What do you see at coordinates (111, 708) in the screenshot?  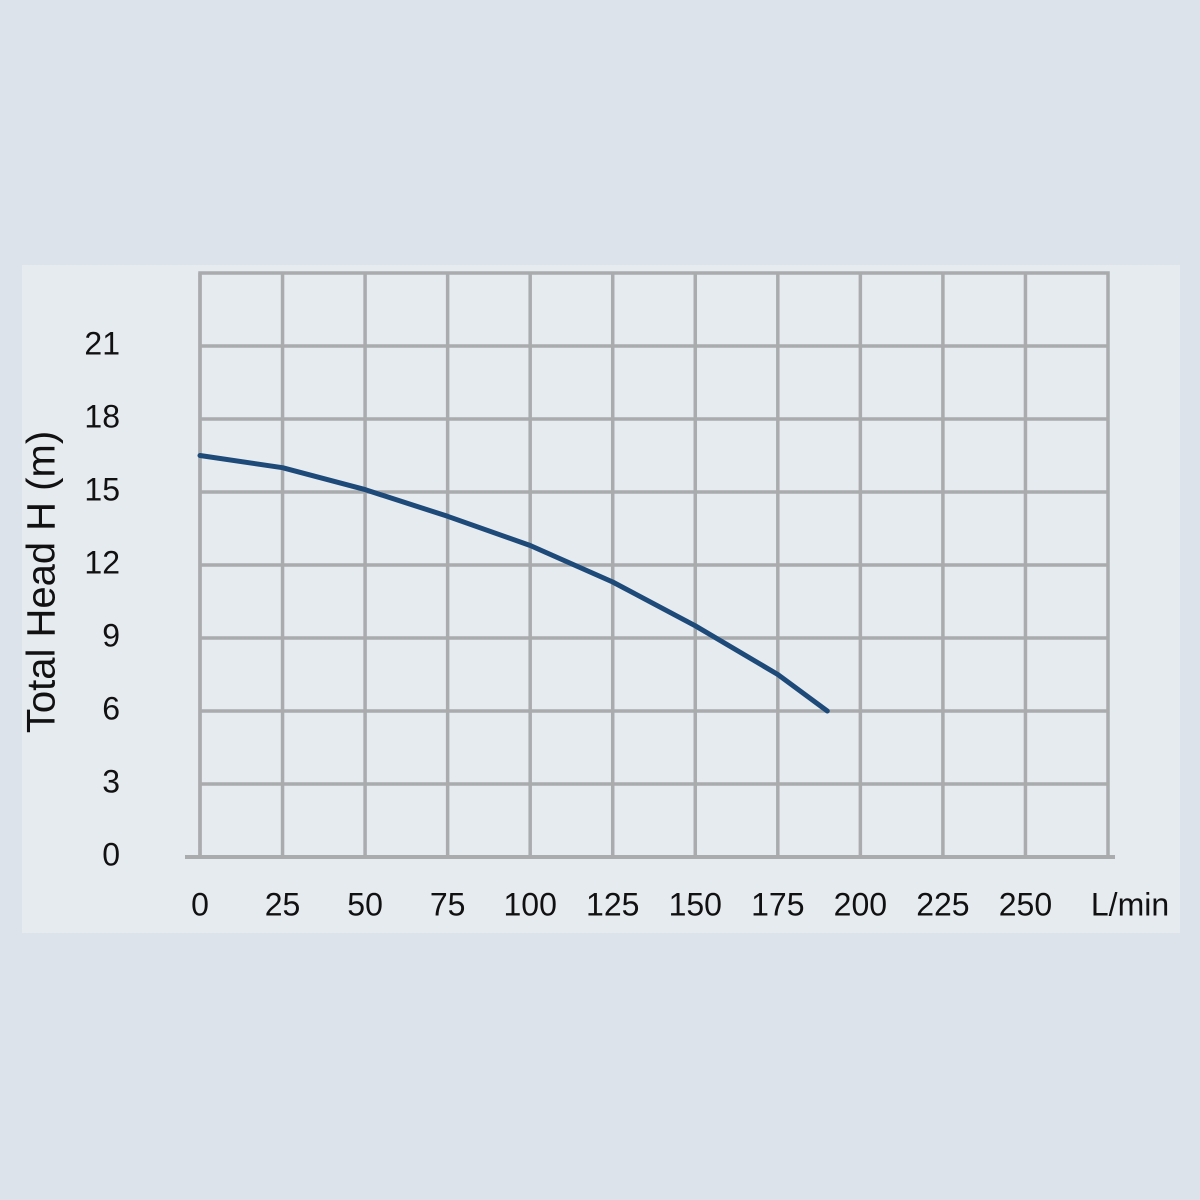 I see `y-tick-label: 6` at bounding box center [111, 708].